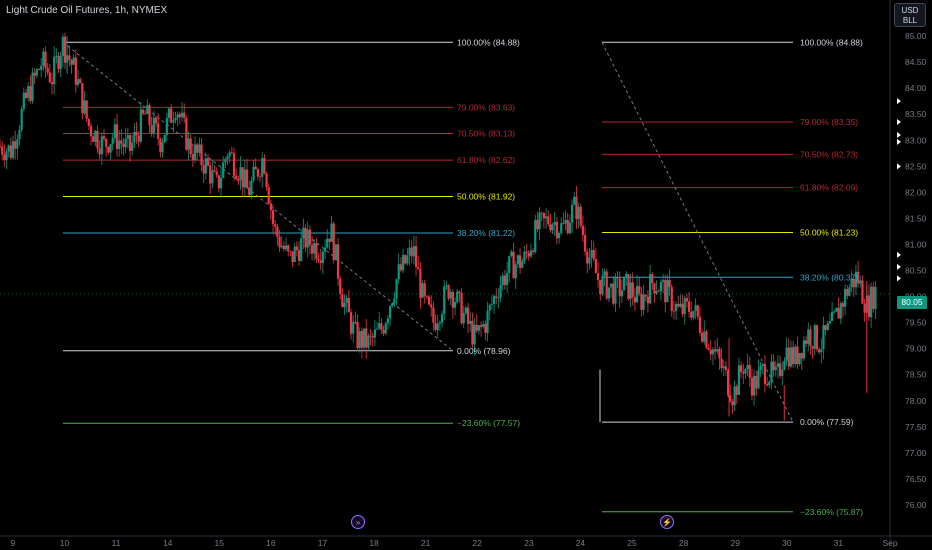 The image size is (932, 550). What do you see at coordinates (839, 543) in the screenshot?
I see `time-tick-label: 31` at bounding box center [839, 543].